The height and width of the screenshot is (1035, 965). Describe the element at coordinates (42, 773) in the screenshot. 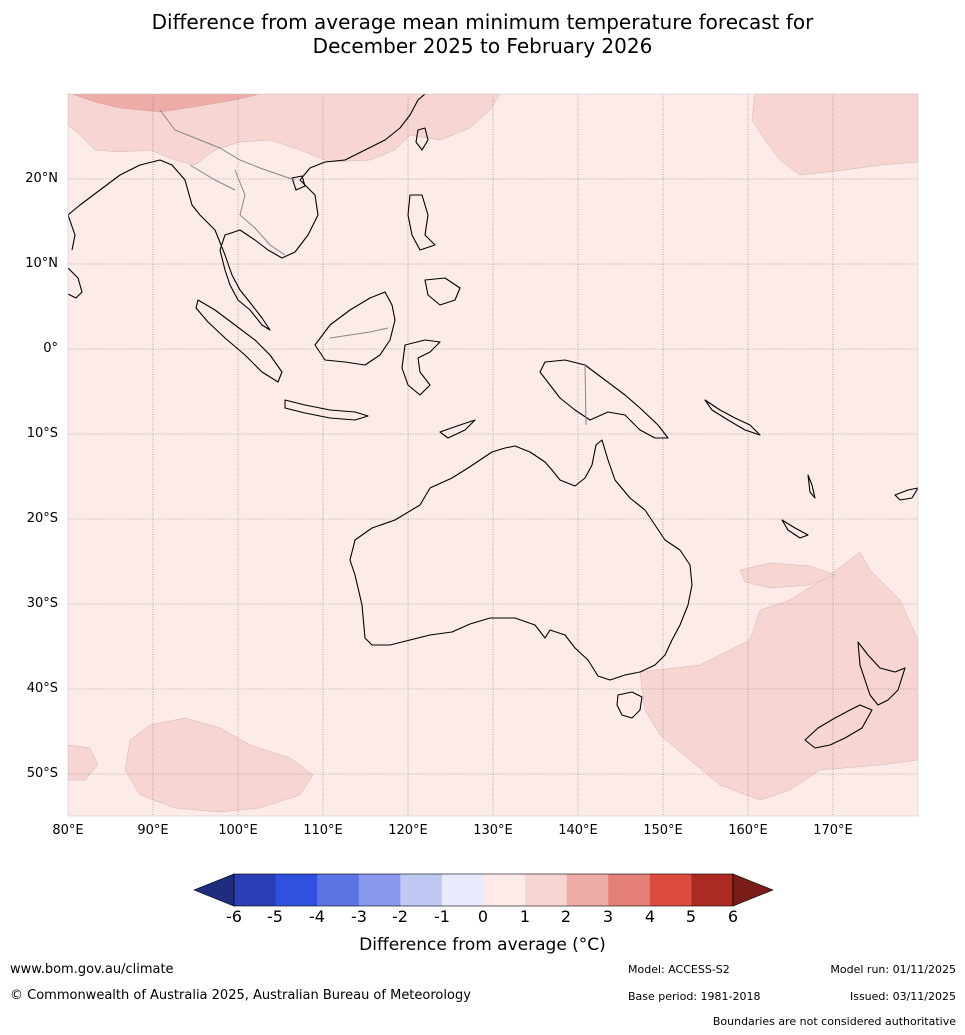

I see `lat-label: 50°S` at that location.